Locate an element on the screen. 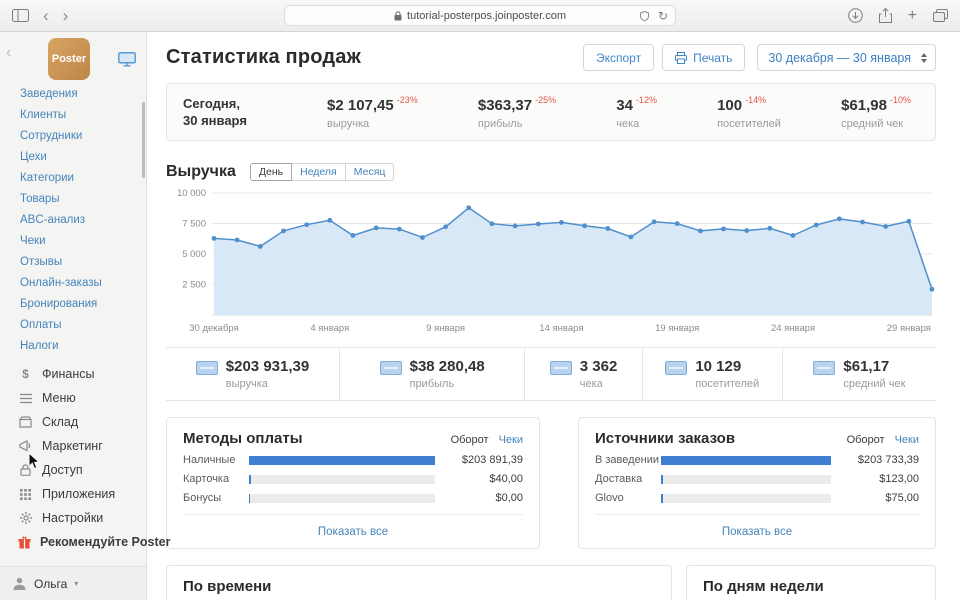 Image resolution: width=960 pixels, height=600 pixels. receipts-icon is located at coordinates (560, 368).